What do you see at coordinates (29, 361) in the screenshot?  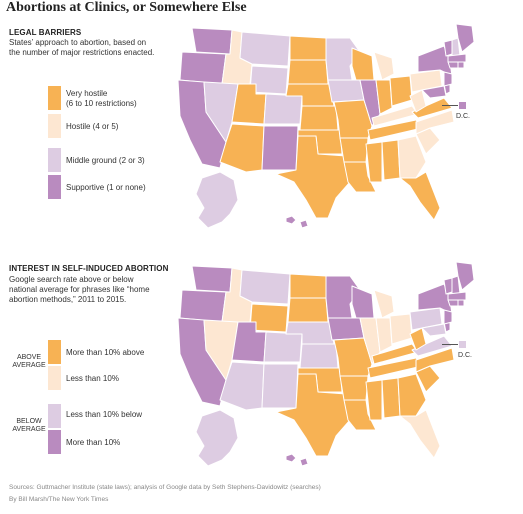 I see `above-average-label: ABOVE AVERAGE` at bounding box center [29, 361].